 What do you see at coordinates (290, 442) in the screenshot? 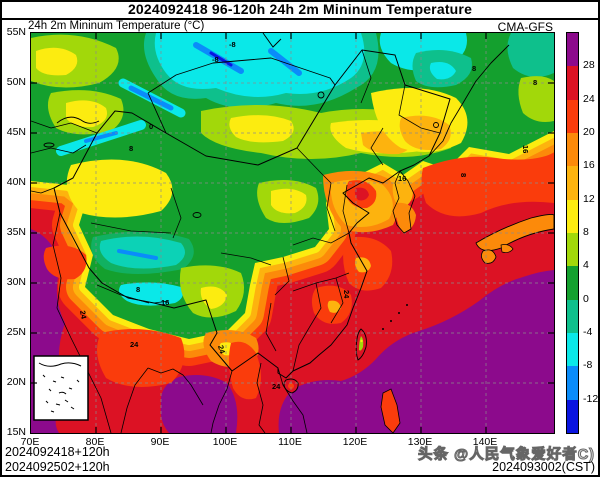
I see `x-tick-label: 110E` at bounding box center [290, 442].